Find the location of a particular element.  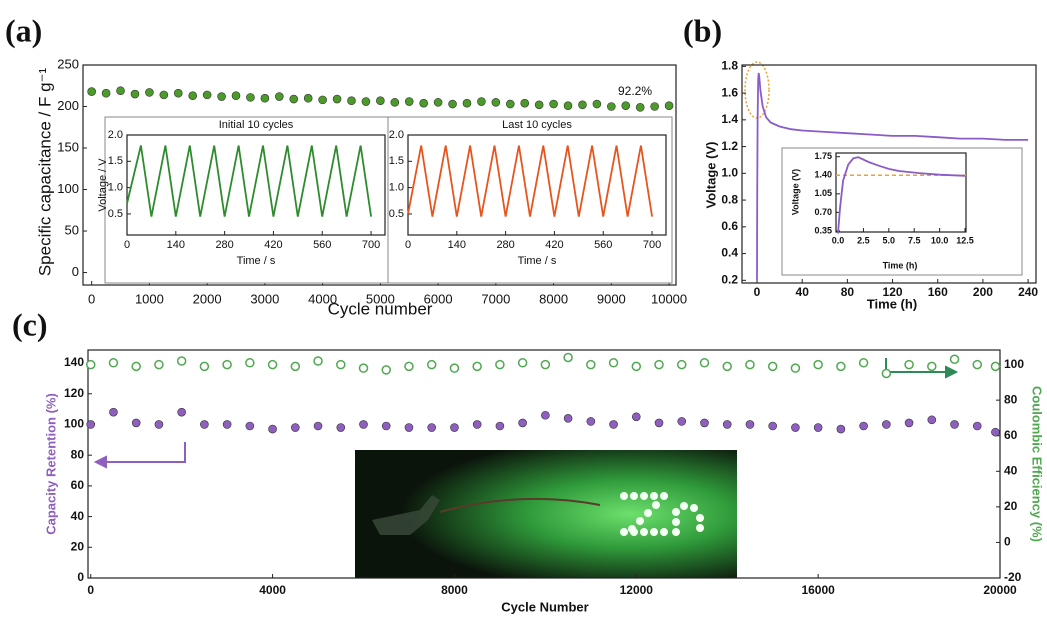

y-tick-label: 60 is located at coordinates (78, 485).